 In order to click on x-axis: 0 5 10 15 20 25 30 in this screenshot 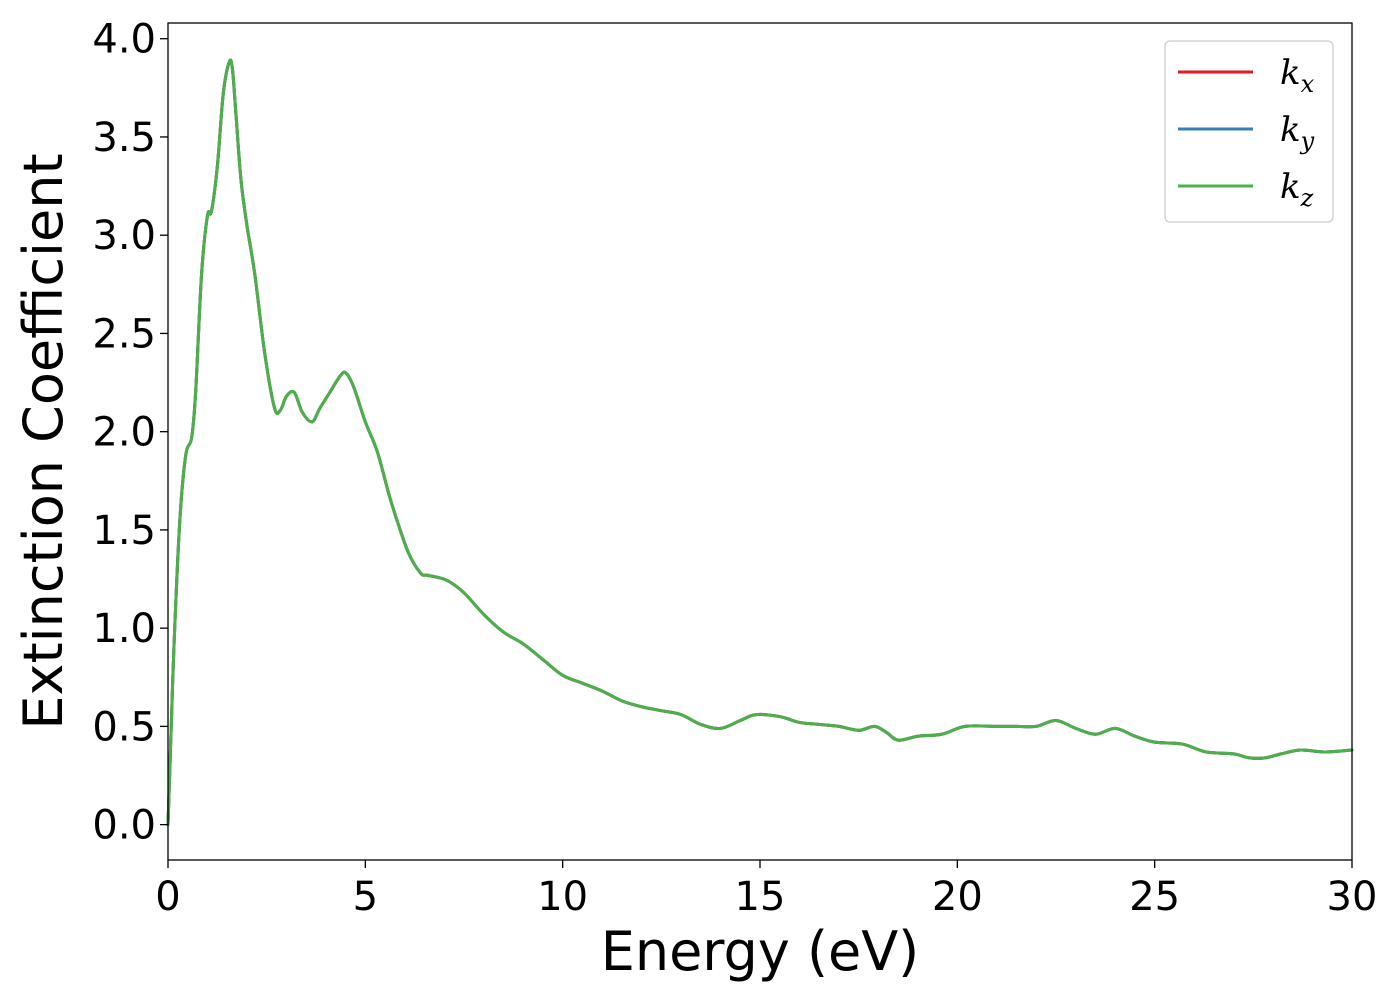, I will do `click(766, 890)`.